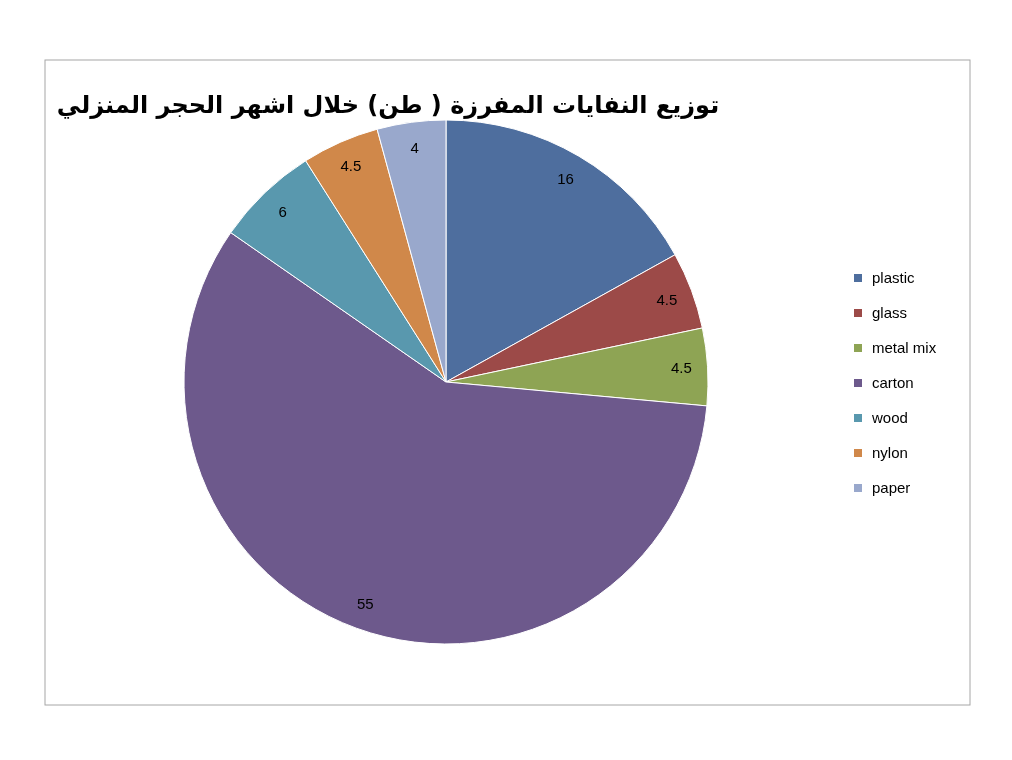 This screenshot has width=1012, height=760. Describe the element at coordinates (891, 487) in the screenshot. I see `legend-label: paper` at that location.